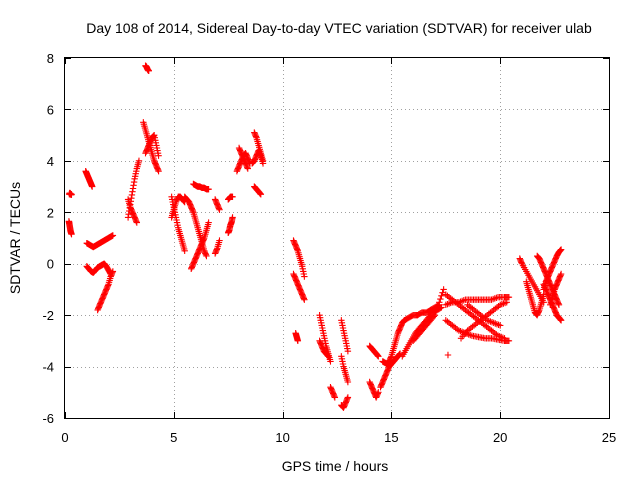 This screenshot has height=480, width=640. I want to click on y-tick-label: 8, so click(50, 58).